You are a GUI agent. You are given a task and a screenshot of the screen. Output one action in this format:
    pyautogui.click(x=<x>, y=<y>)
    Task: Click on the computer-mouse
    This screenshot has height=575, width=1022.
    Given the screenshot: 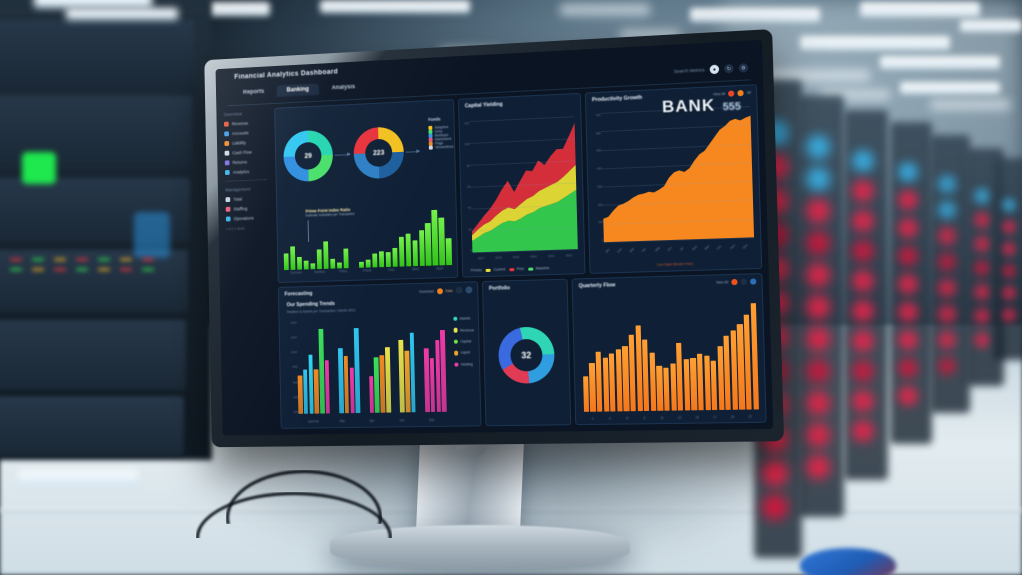 What is the action you would take?
    pyautogui.click(x=848, y=561)
    